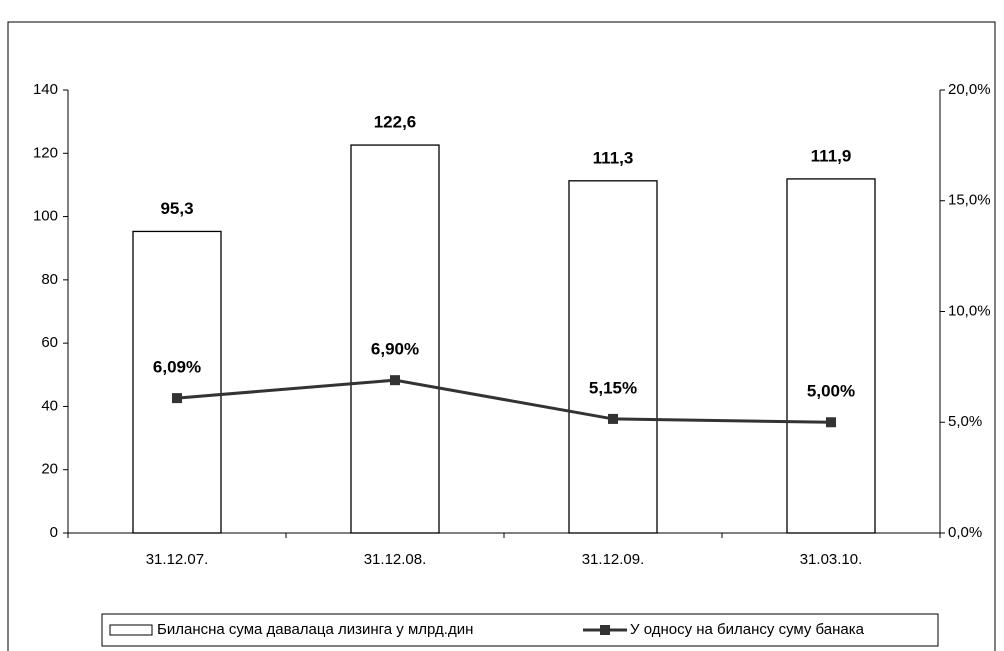  I want to click on y-tick-label: 120, so click(45, 152).